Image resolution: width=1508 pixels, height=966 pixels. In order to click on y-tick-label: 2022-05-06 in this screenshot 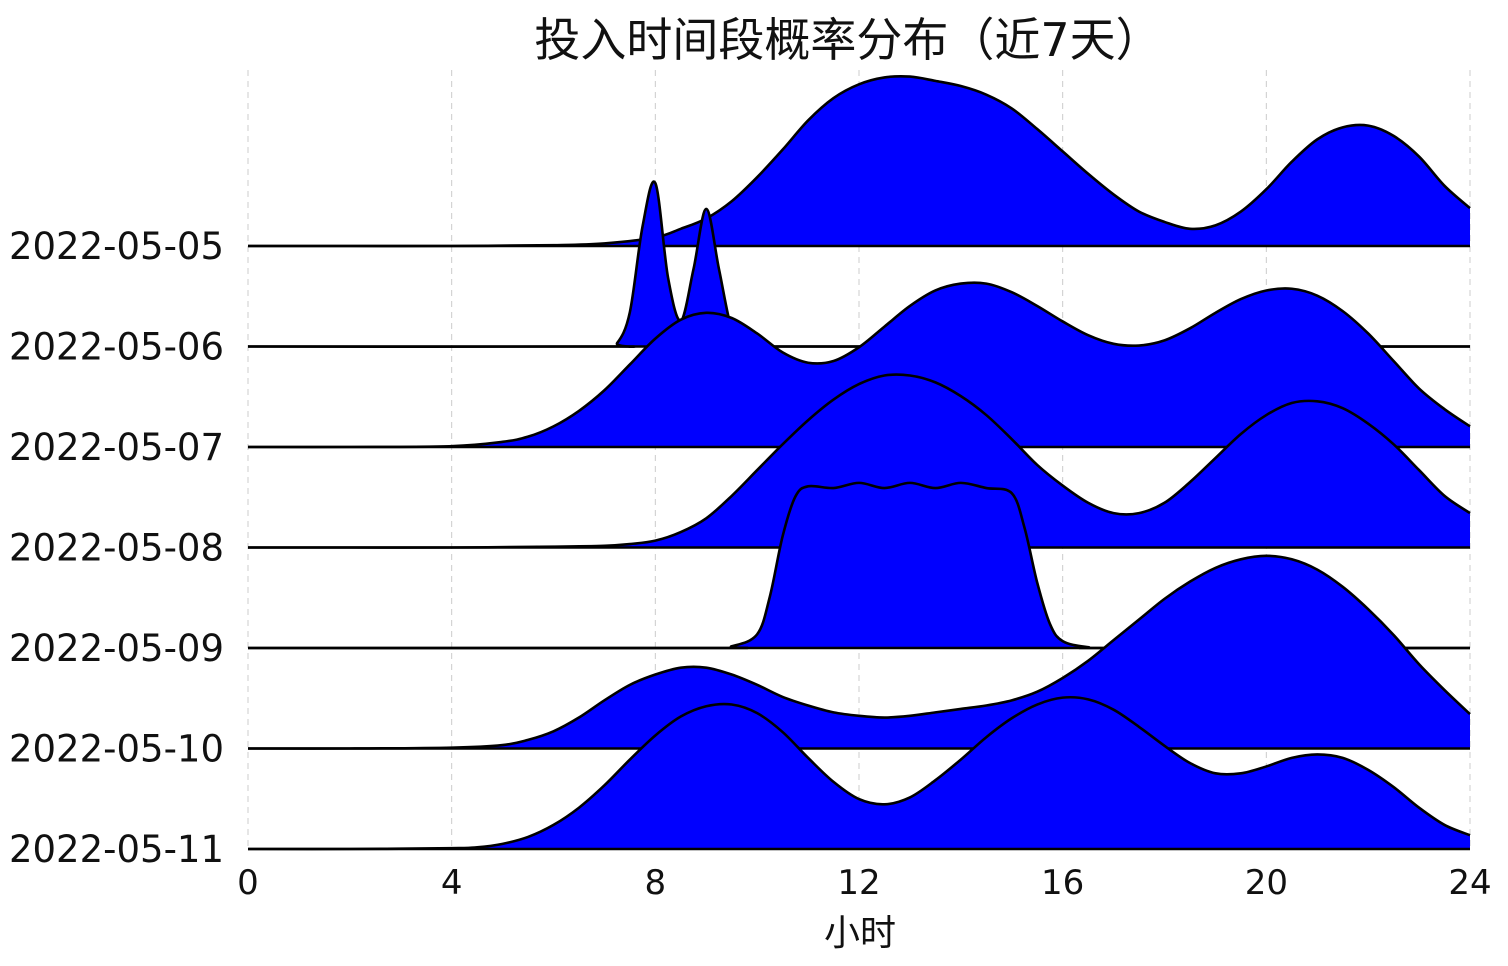, I will do `click(116, 347)`.